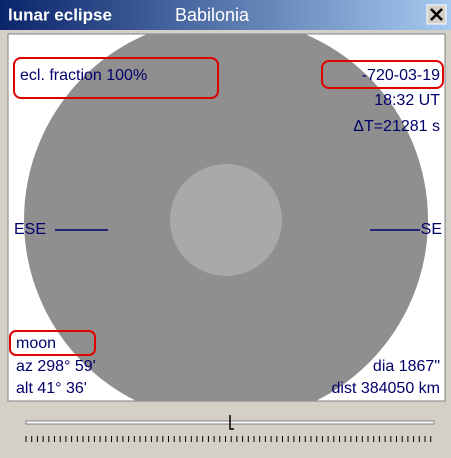 The height and width of the screenshot is (458, 451). What do you see at coordinates (83, 75) in the screenshot?
I see `eclipse-fraction: ecl. fraction 100%` at bounding box center [83, 75].